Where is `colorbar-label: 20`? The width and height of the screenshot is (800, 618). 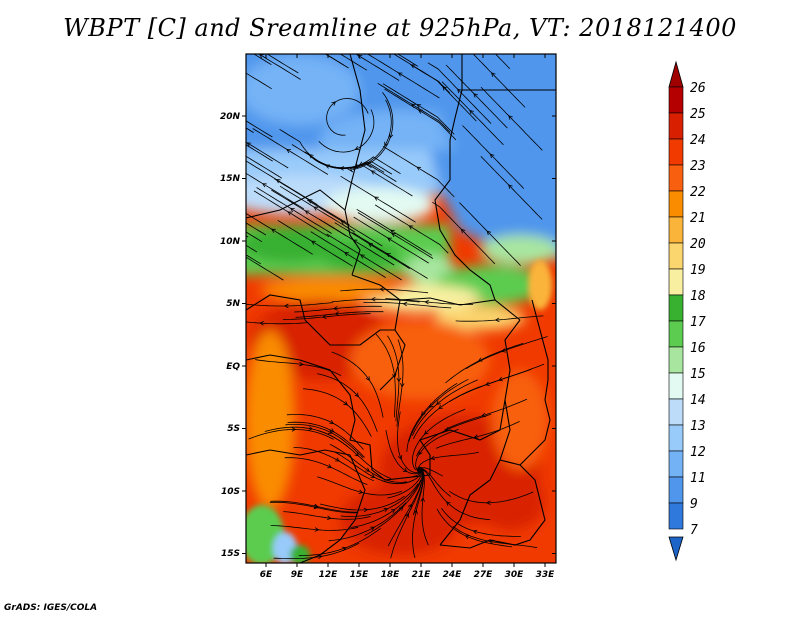 colorbar-label: 20 is located at coordinates (698, 244).